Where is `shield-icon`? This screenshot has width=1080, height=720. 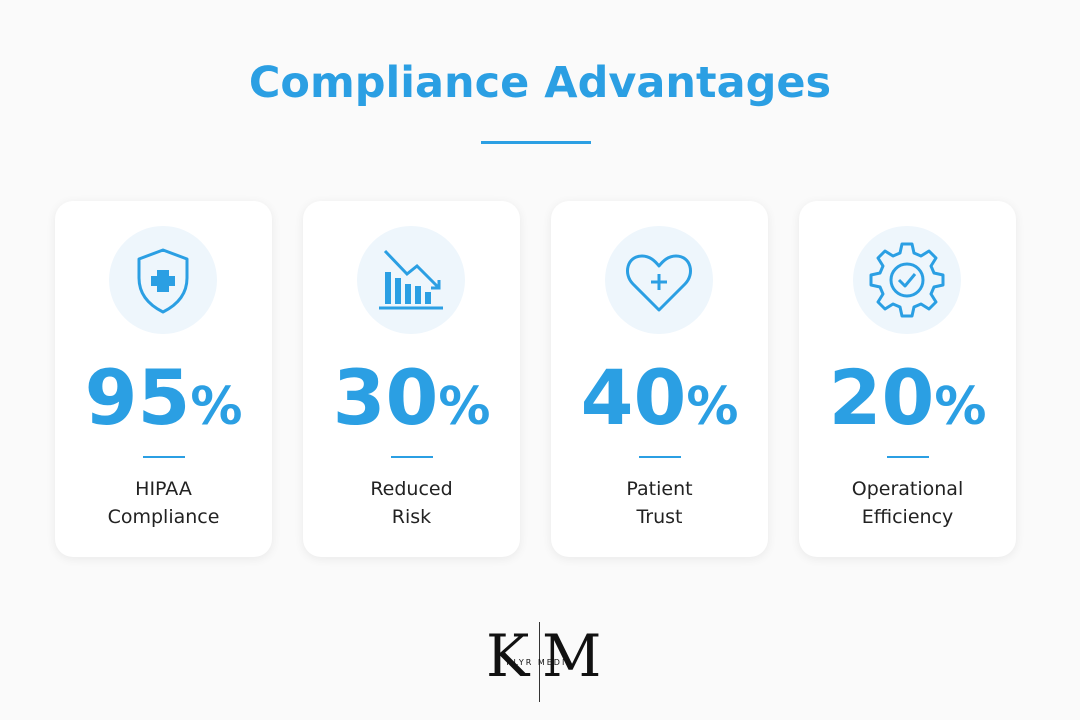
shield-icon is located at coordinates (163, 280).